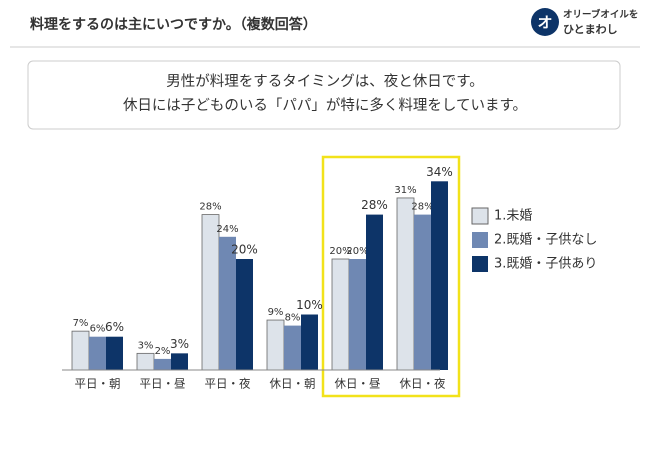  I want to click on value-label: 34%, so click(439, 172).